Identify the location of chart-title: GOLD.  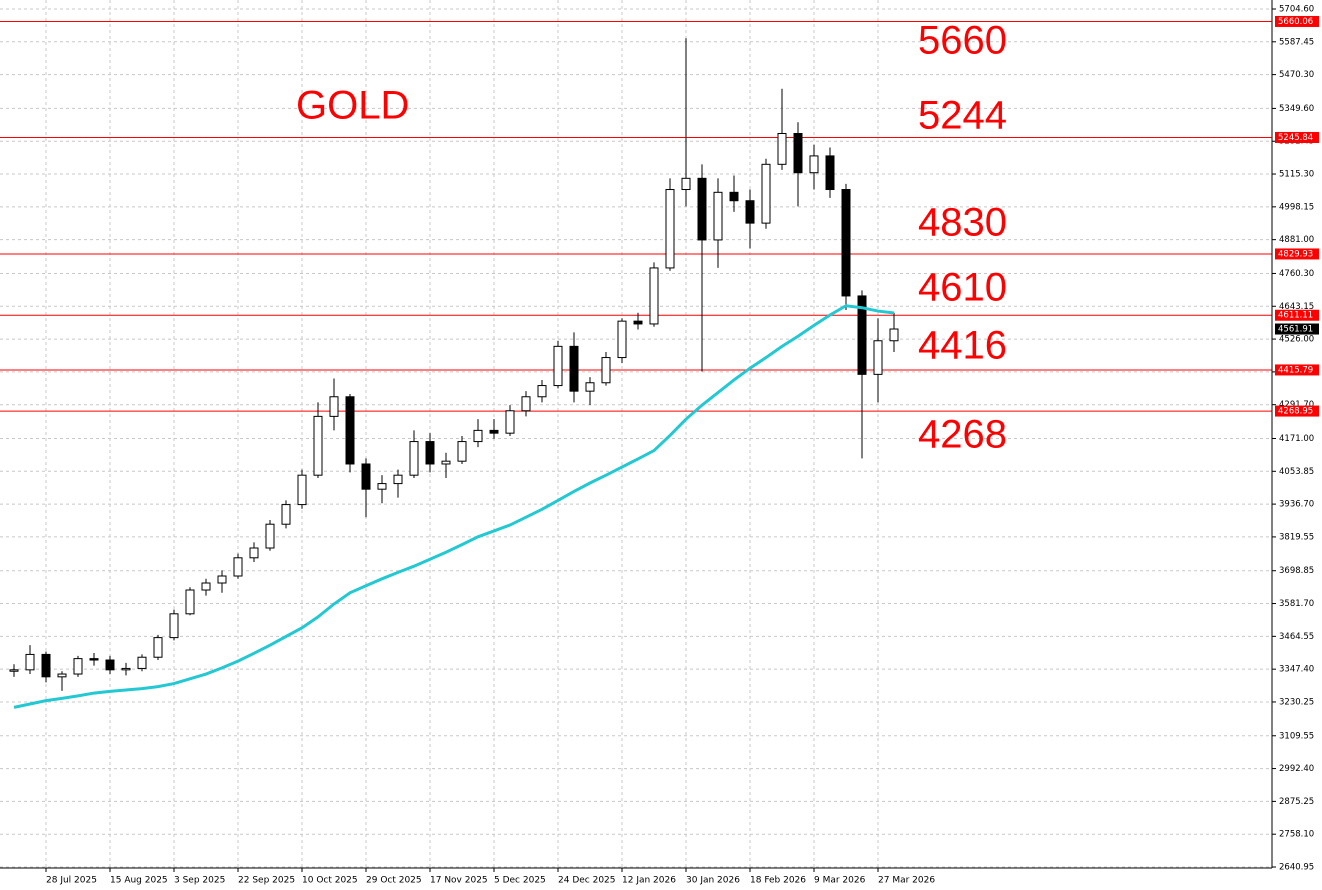
(352, 106).